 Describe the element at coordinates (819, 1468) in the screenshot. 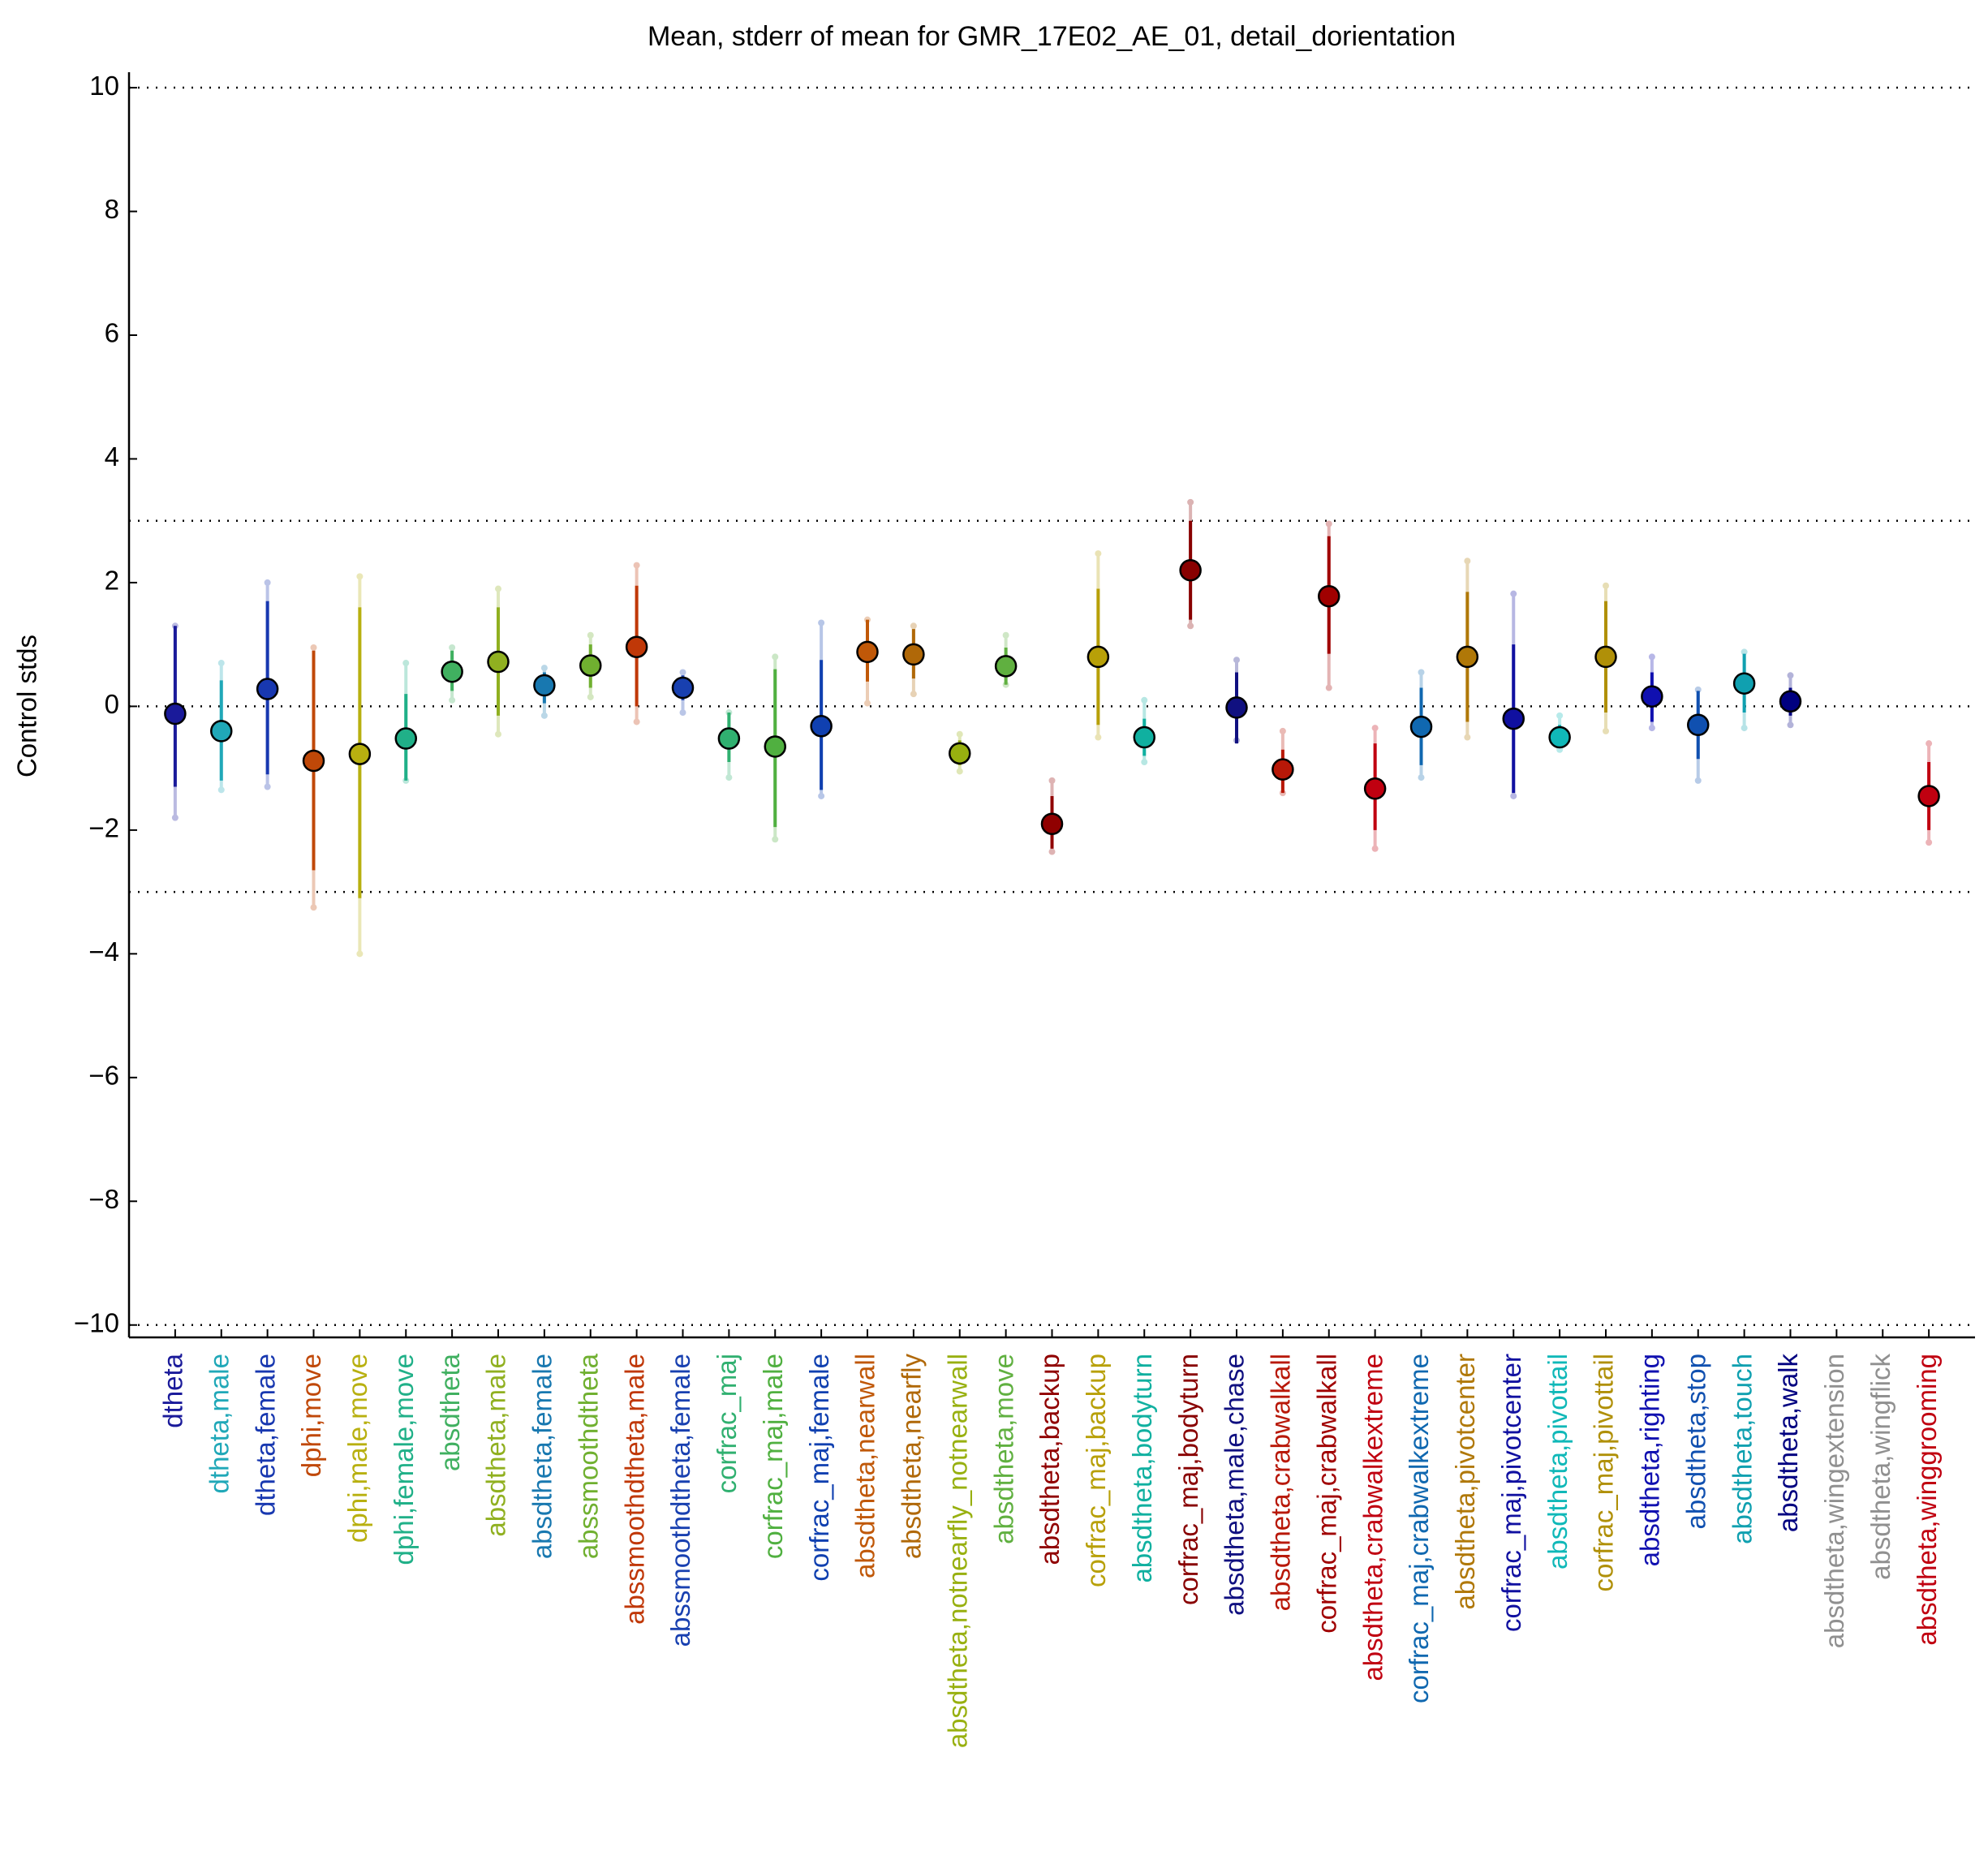

I see `x-tick-label: corfrac_maj,female` at that location.